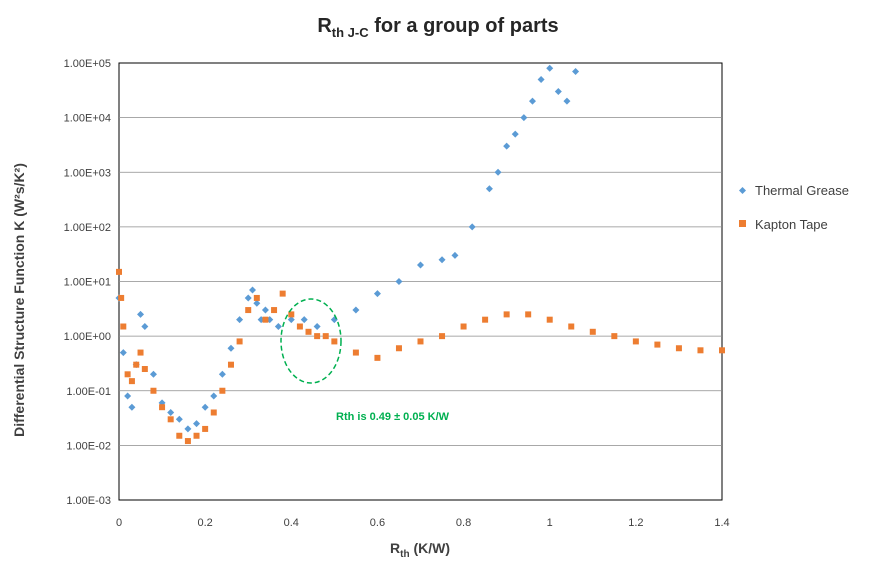 The height and width of the screenshot is (565, 877). Describe the element at coordinates (791, 224) in the screenshot. I see `legend-label-kapton-tape: Kapton Tape` at that location.